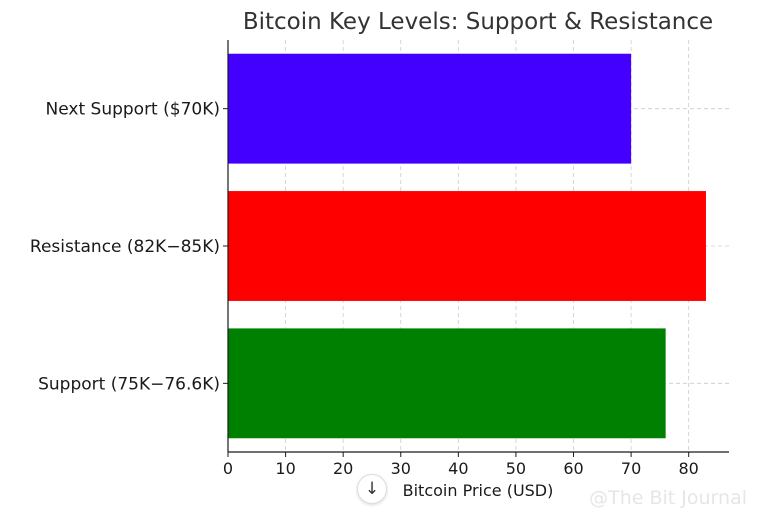 Image resolution: width=757 pixels, height=519 pixels. What do you see at coordinates (631, 468) in the screenshot?
I see `x-tick-label: 70` at bounding box center [631, 468].